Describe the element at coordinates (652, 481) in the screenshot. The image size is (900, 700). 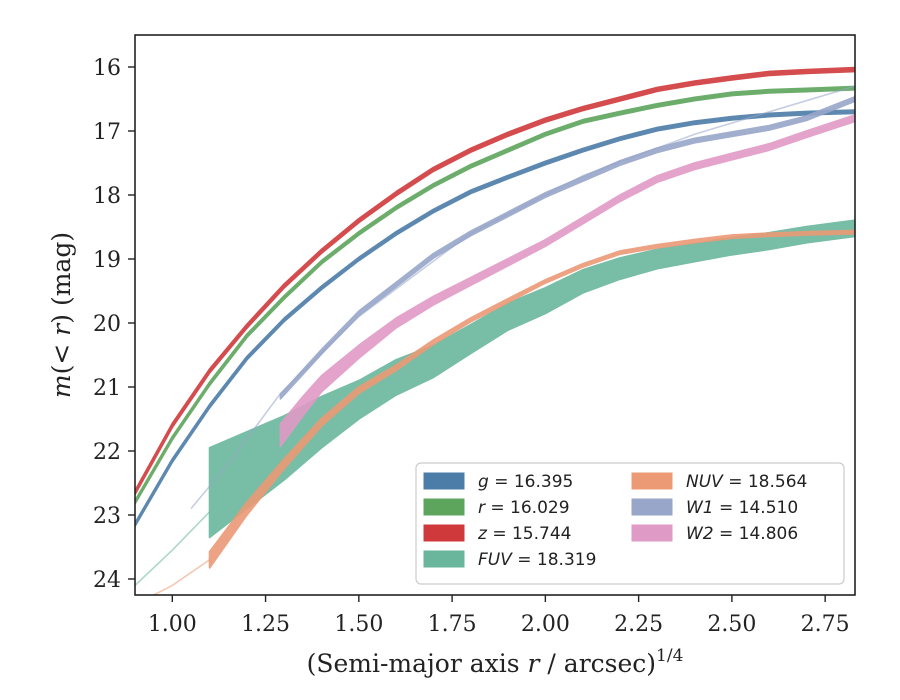
I see `legend-swatch-nuv` at that location.